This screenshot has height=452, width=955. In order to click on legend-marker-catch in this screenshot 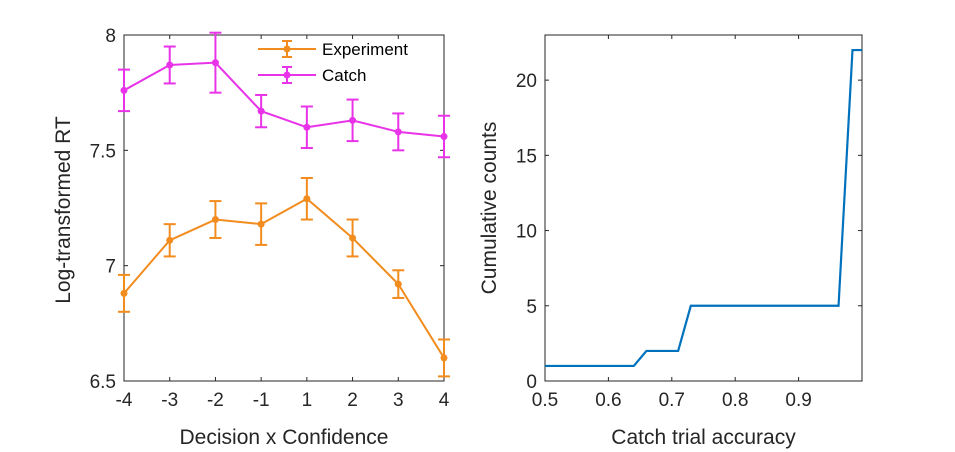, I will do `click(287, 75)`.